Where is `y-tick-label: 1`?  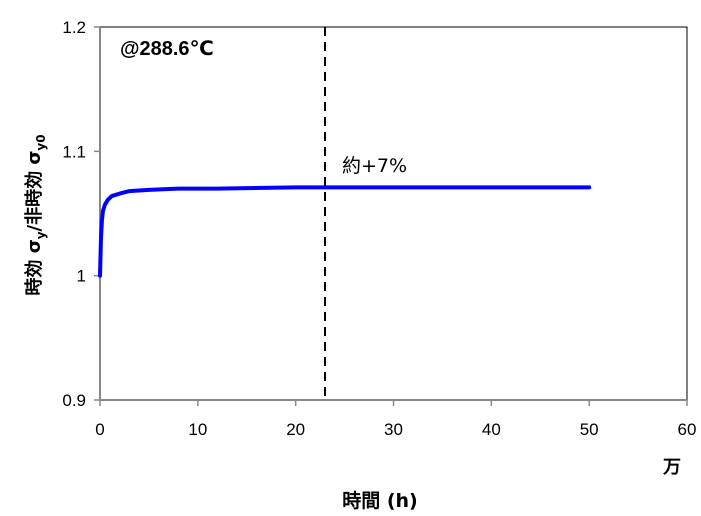 y-tick-label: 1 is located at coordinates (81, 276).